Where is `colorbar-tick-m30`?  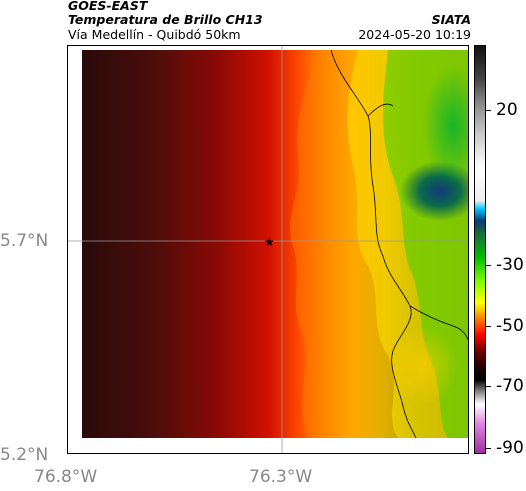 colorbar-tick-m30 is located at coordinates (488, 265).